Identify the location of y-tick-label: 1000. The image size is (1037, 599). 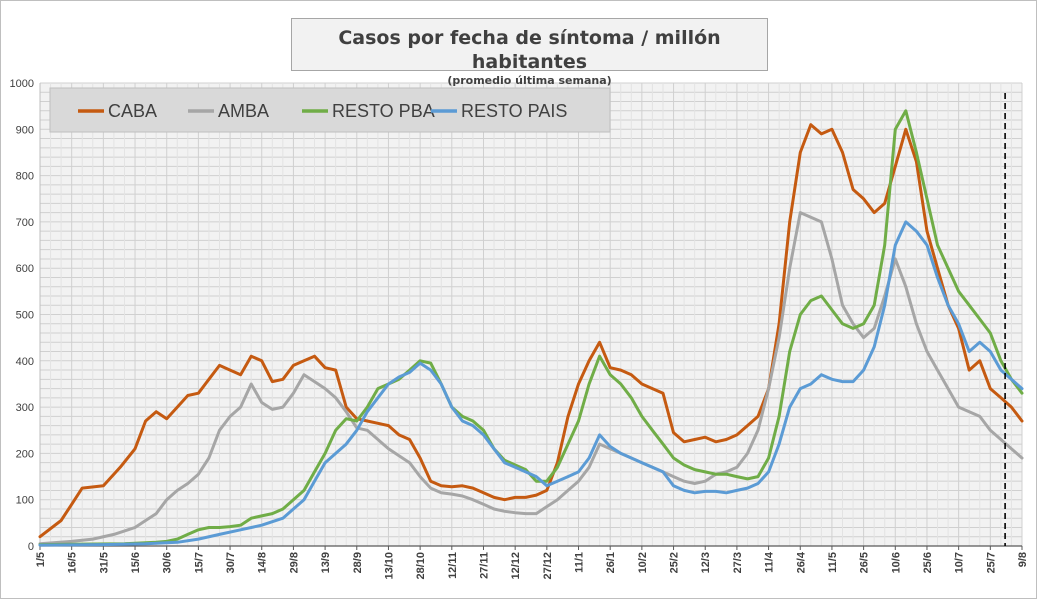
(22, 84).